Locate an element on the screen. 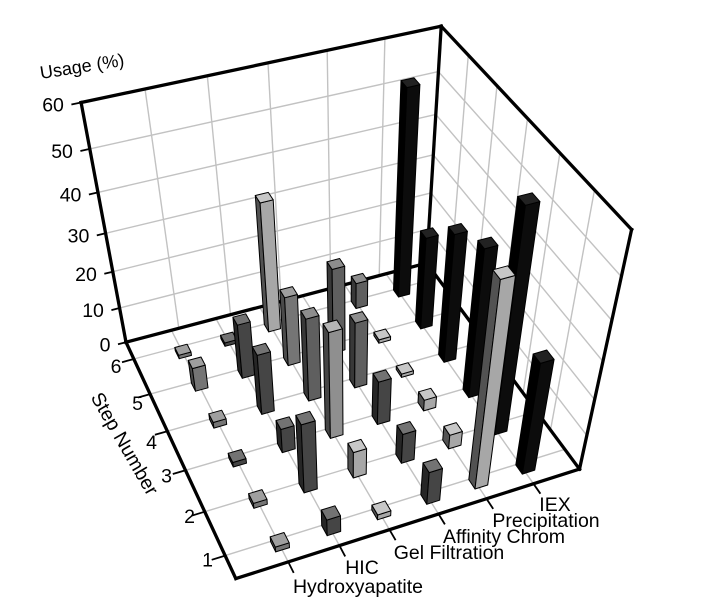 This screenshot has height=605, width=718. svg-text: 30 is located at coordinates (79, 236).